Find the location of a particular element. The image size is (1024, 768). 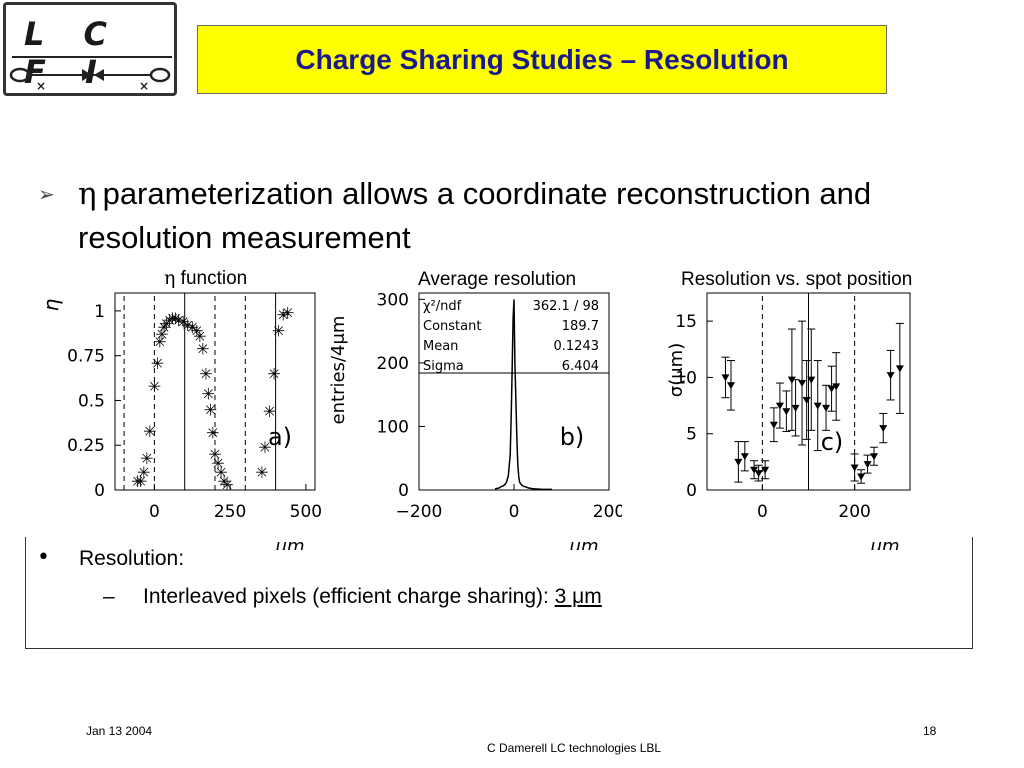

bullet-line-2: resolution measurement is located at coordinates (244, 237).